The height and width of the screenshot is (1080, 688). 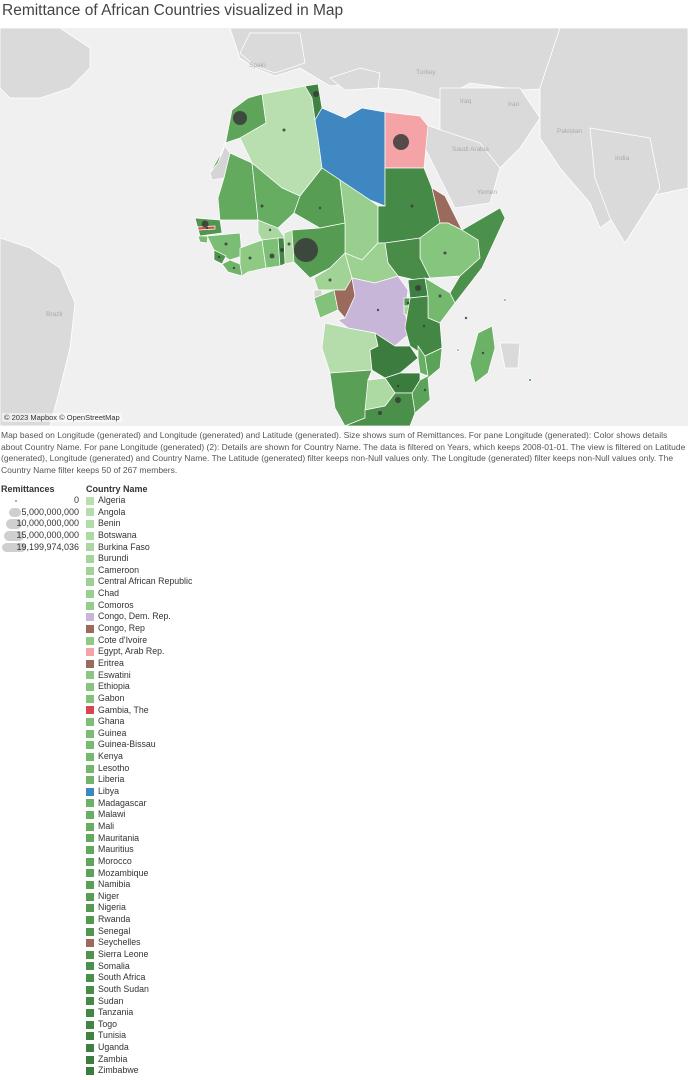 I want to click on color-legend-item: Benin, so click(x=166, y=524).